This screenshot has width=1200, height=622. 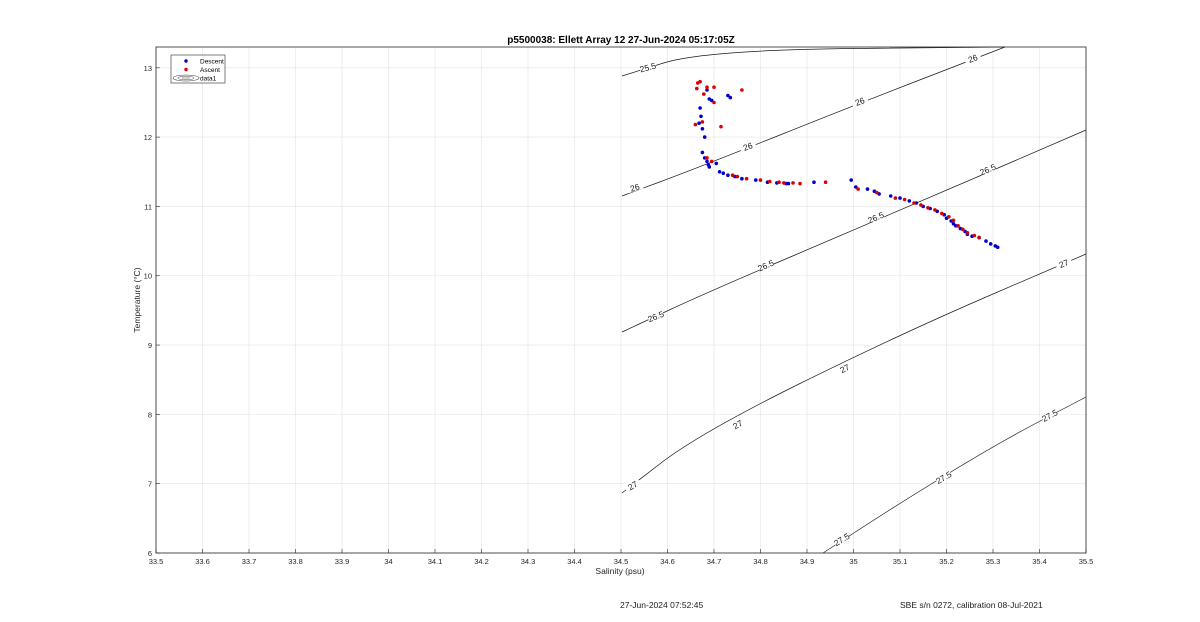 I want to click on x-tick-label: 34.6, so click(x=667, y=561).